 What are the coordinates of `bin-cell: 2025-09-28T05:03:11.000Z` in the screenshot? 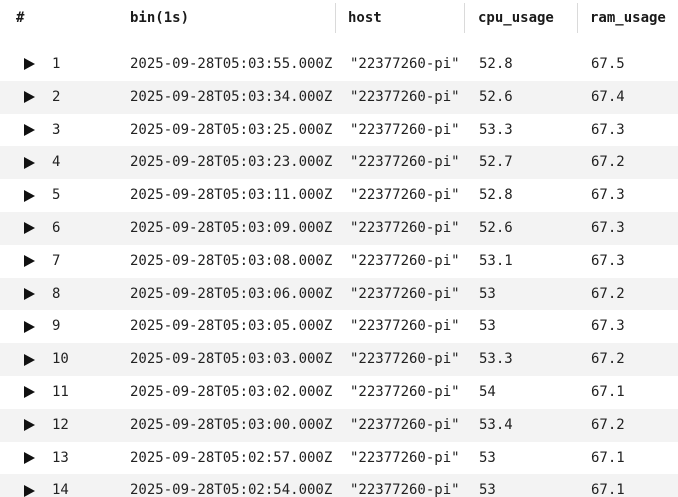 It's located at (231, 195).